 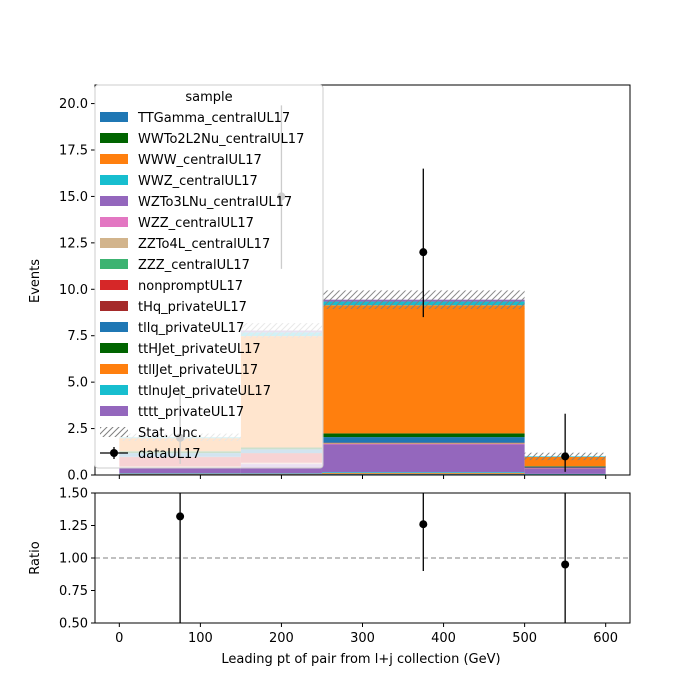 I want to click on legend-data-marker, so click(x=114, y=453).